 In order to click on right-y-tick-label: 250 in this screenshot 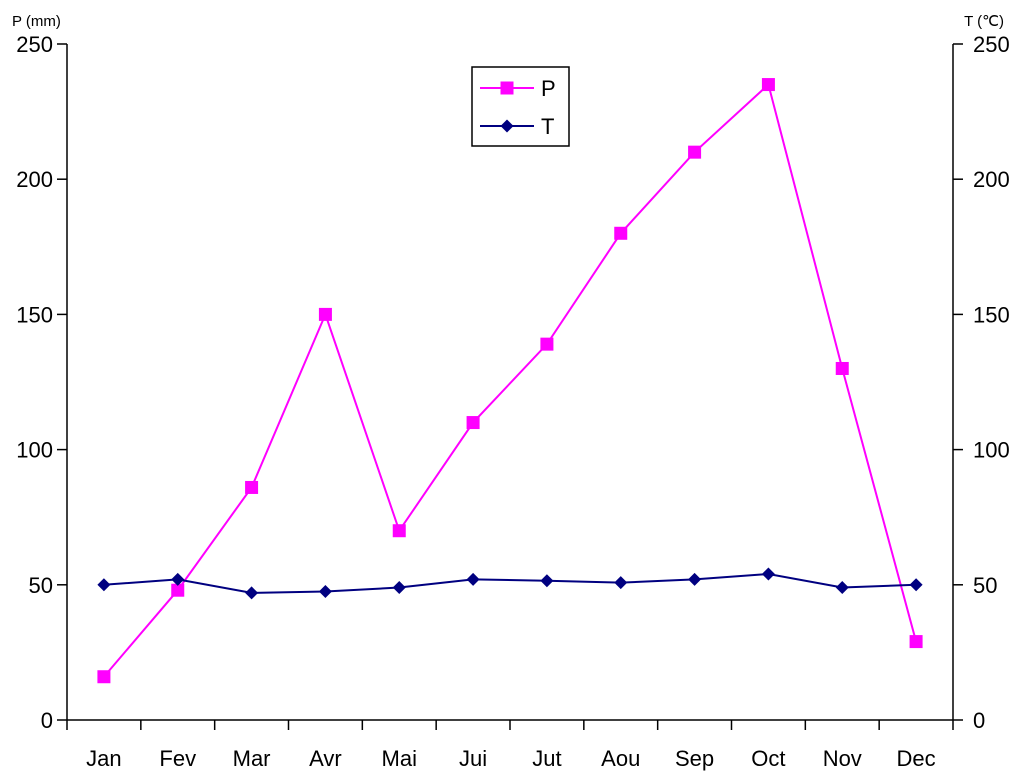, I will do `click(991, 44)`.